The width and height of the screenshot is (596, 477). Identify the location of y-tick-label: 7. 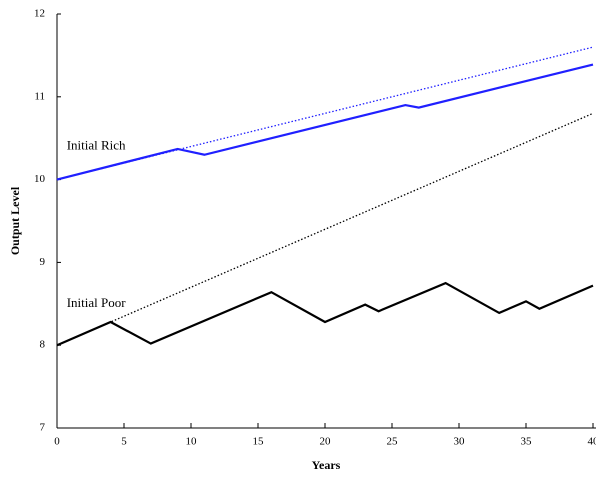
(43, 428).